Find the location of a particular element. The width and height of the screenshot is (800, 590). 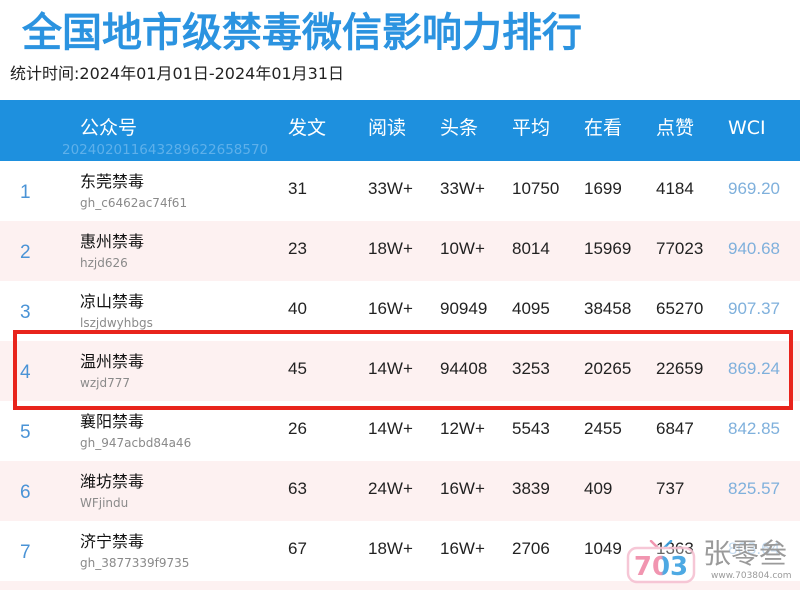

likes-count: 65270 is located at coordinates (680, 308).